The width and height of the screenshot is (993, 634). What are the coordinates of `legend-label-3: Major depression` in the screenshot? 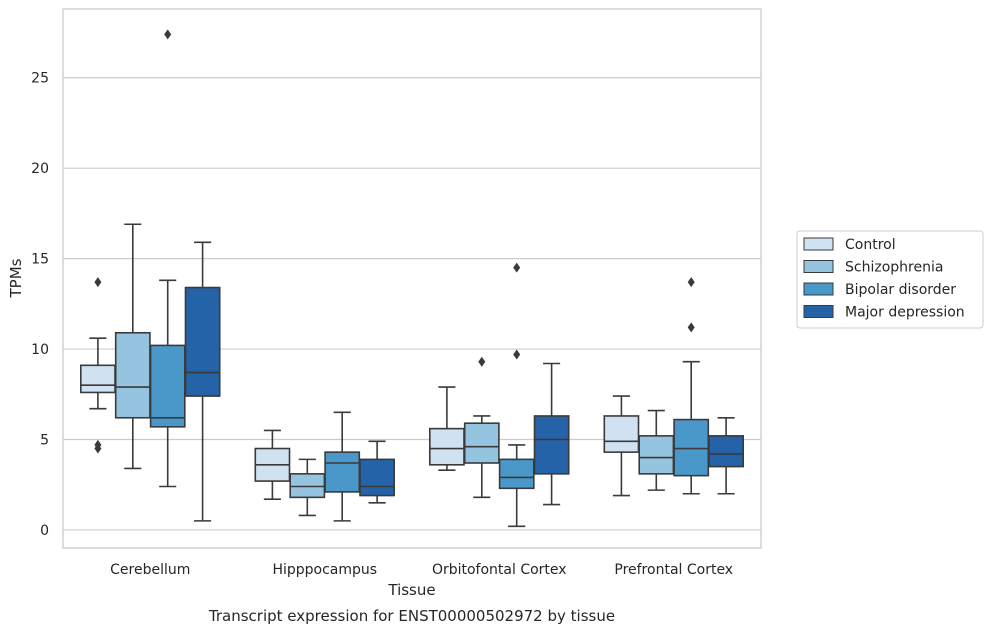 It's located at (905, 313).